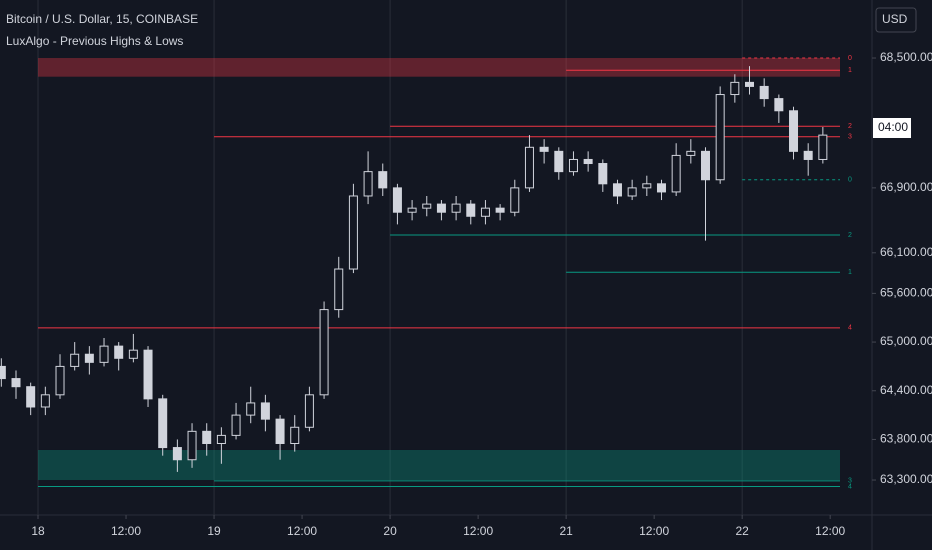 The width and height of the screenshot is (932, 550). What do you see at coordinates (906, 57) in the screenshot?
I see `y-tick-label: 68,500.00` at bounding box center [906, 57].